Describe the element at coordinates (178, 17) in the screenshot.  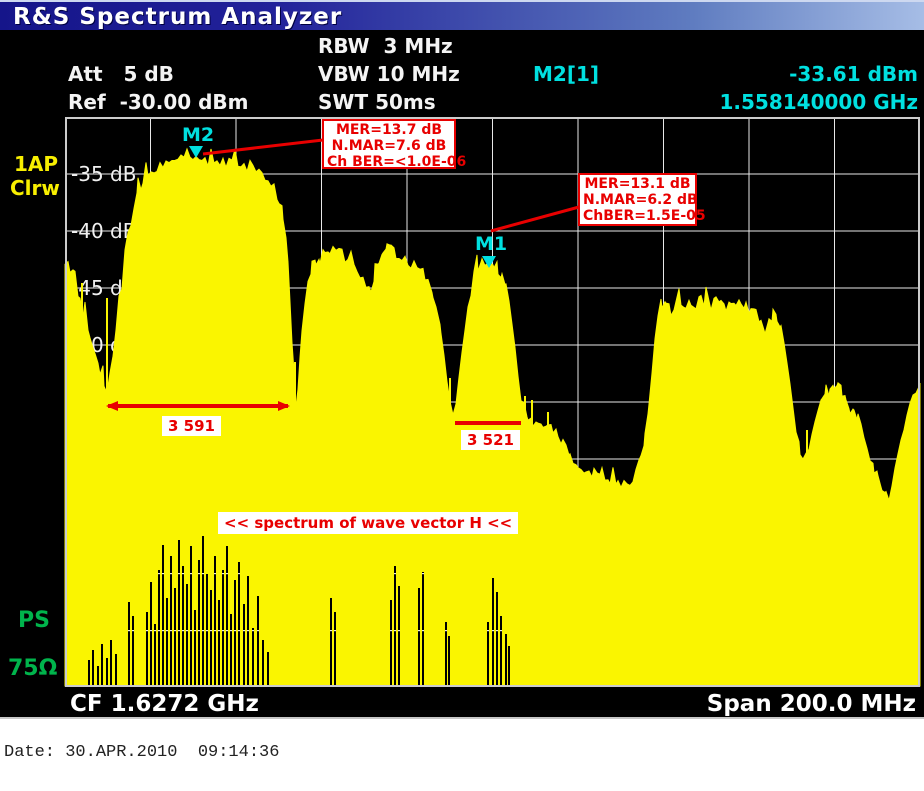
I see `app-title: R&S Spectrum Analyzer` at that location.